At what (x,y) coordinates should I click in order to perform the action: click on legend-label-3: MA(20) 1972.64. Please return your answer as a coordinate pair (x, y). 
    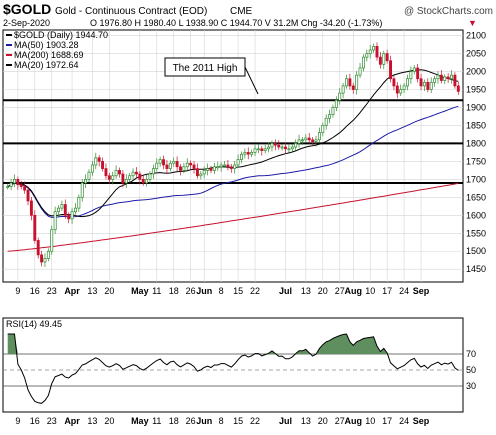
    Looking at the image, I should click on (46, 65).